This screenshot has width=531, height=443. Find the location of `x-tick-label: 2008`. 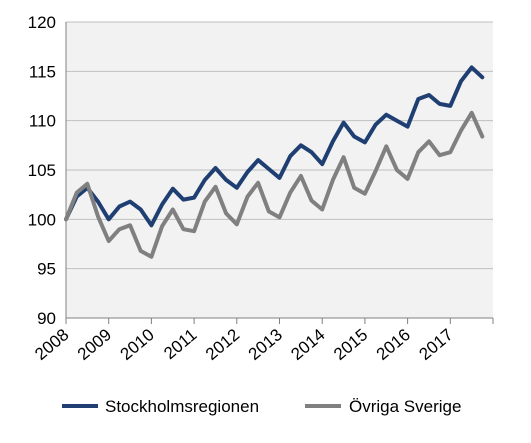

x-tick-label: 2008 is located at coordinates (51, 344).